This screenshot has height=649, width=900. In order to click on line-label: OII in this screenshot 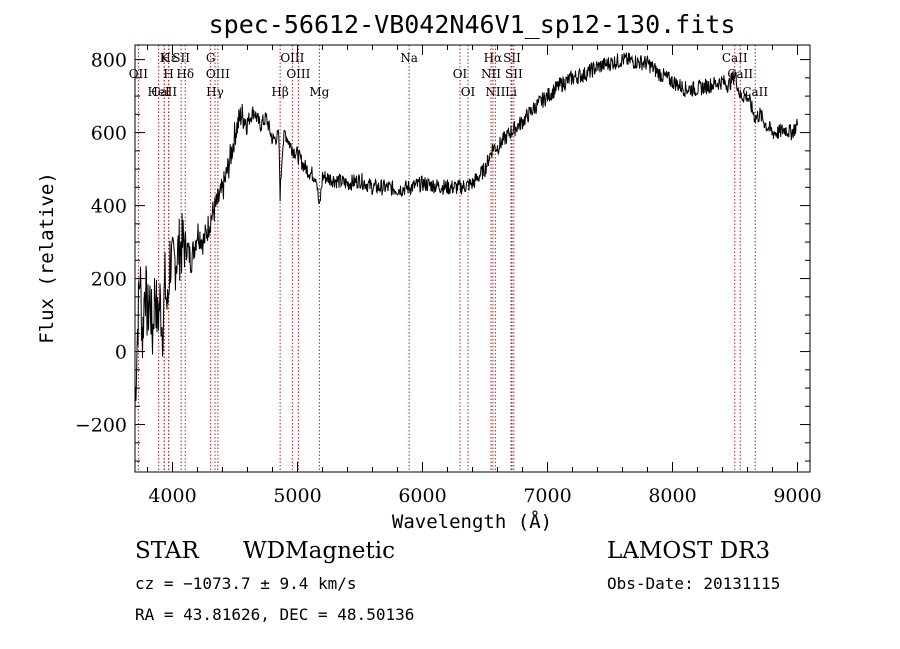, I will do `click(139, 74)`.